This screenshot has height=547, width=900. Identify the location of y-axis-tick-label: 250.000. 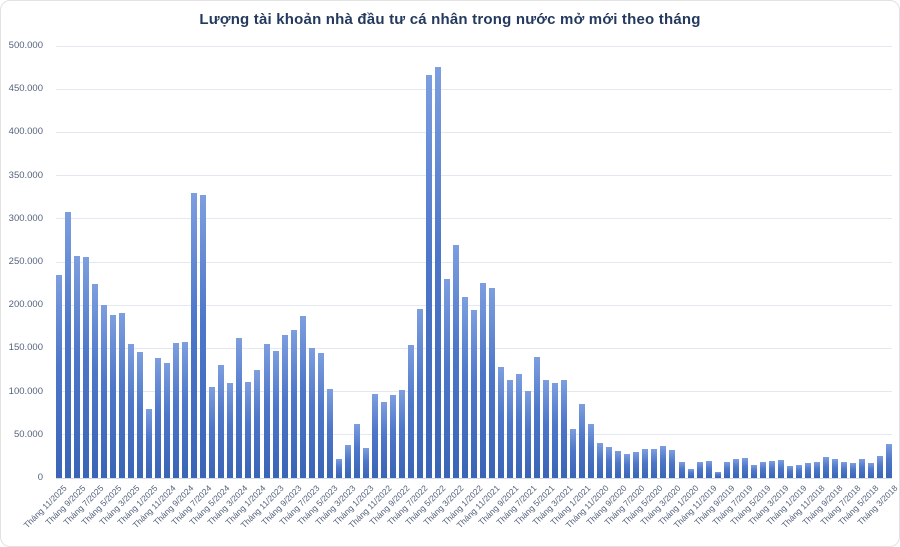
(25, 261).